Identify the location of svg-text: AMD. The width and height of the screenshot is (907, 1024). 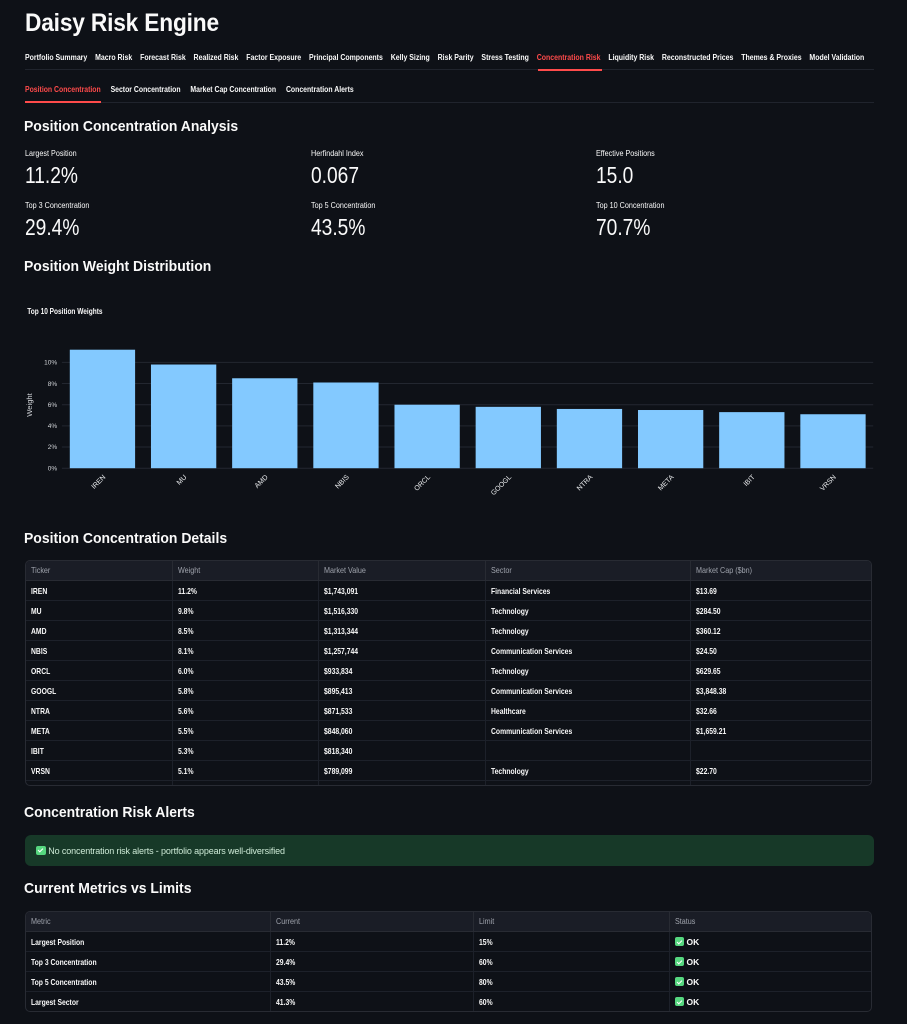
(262, 482).